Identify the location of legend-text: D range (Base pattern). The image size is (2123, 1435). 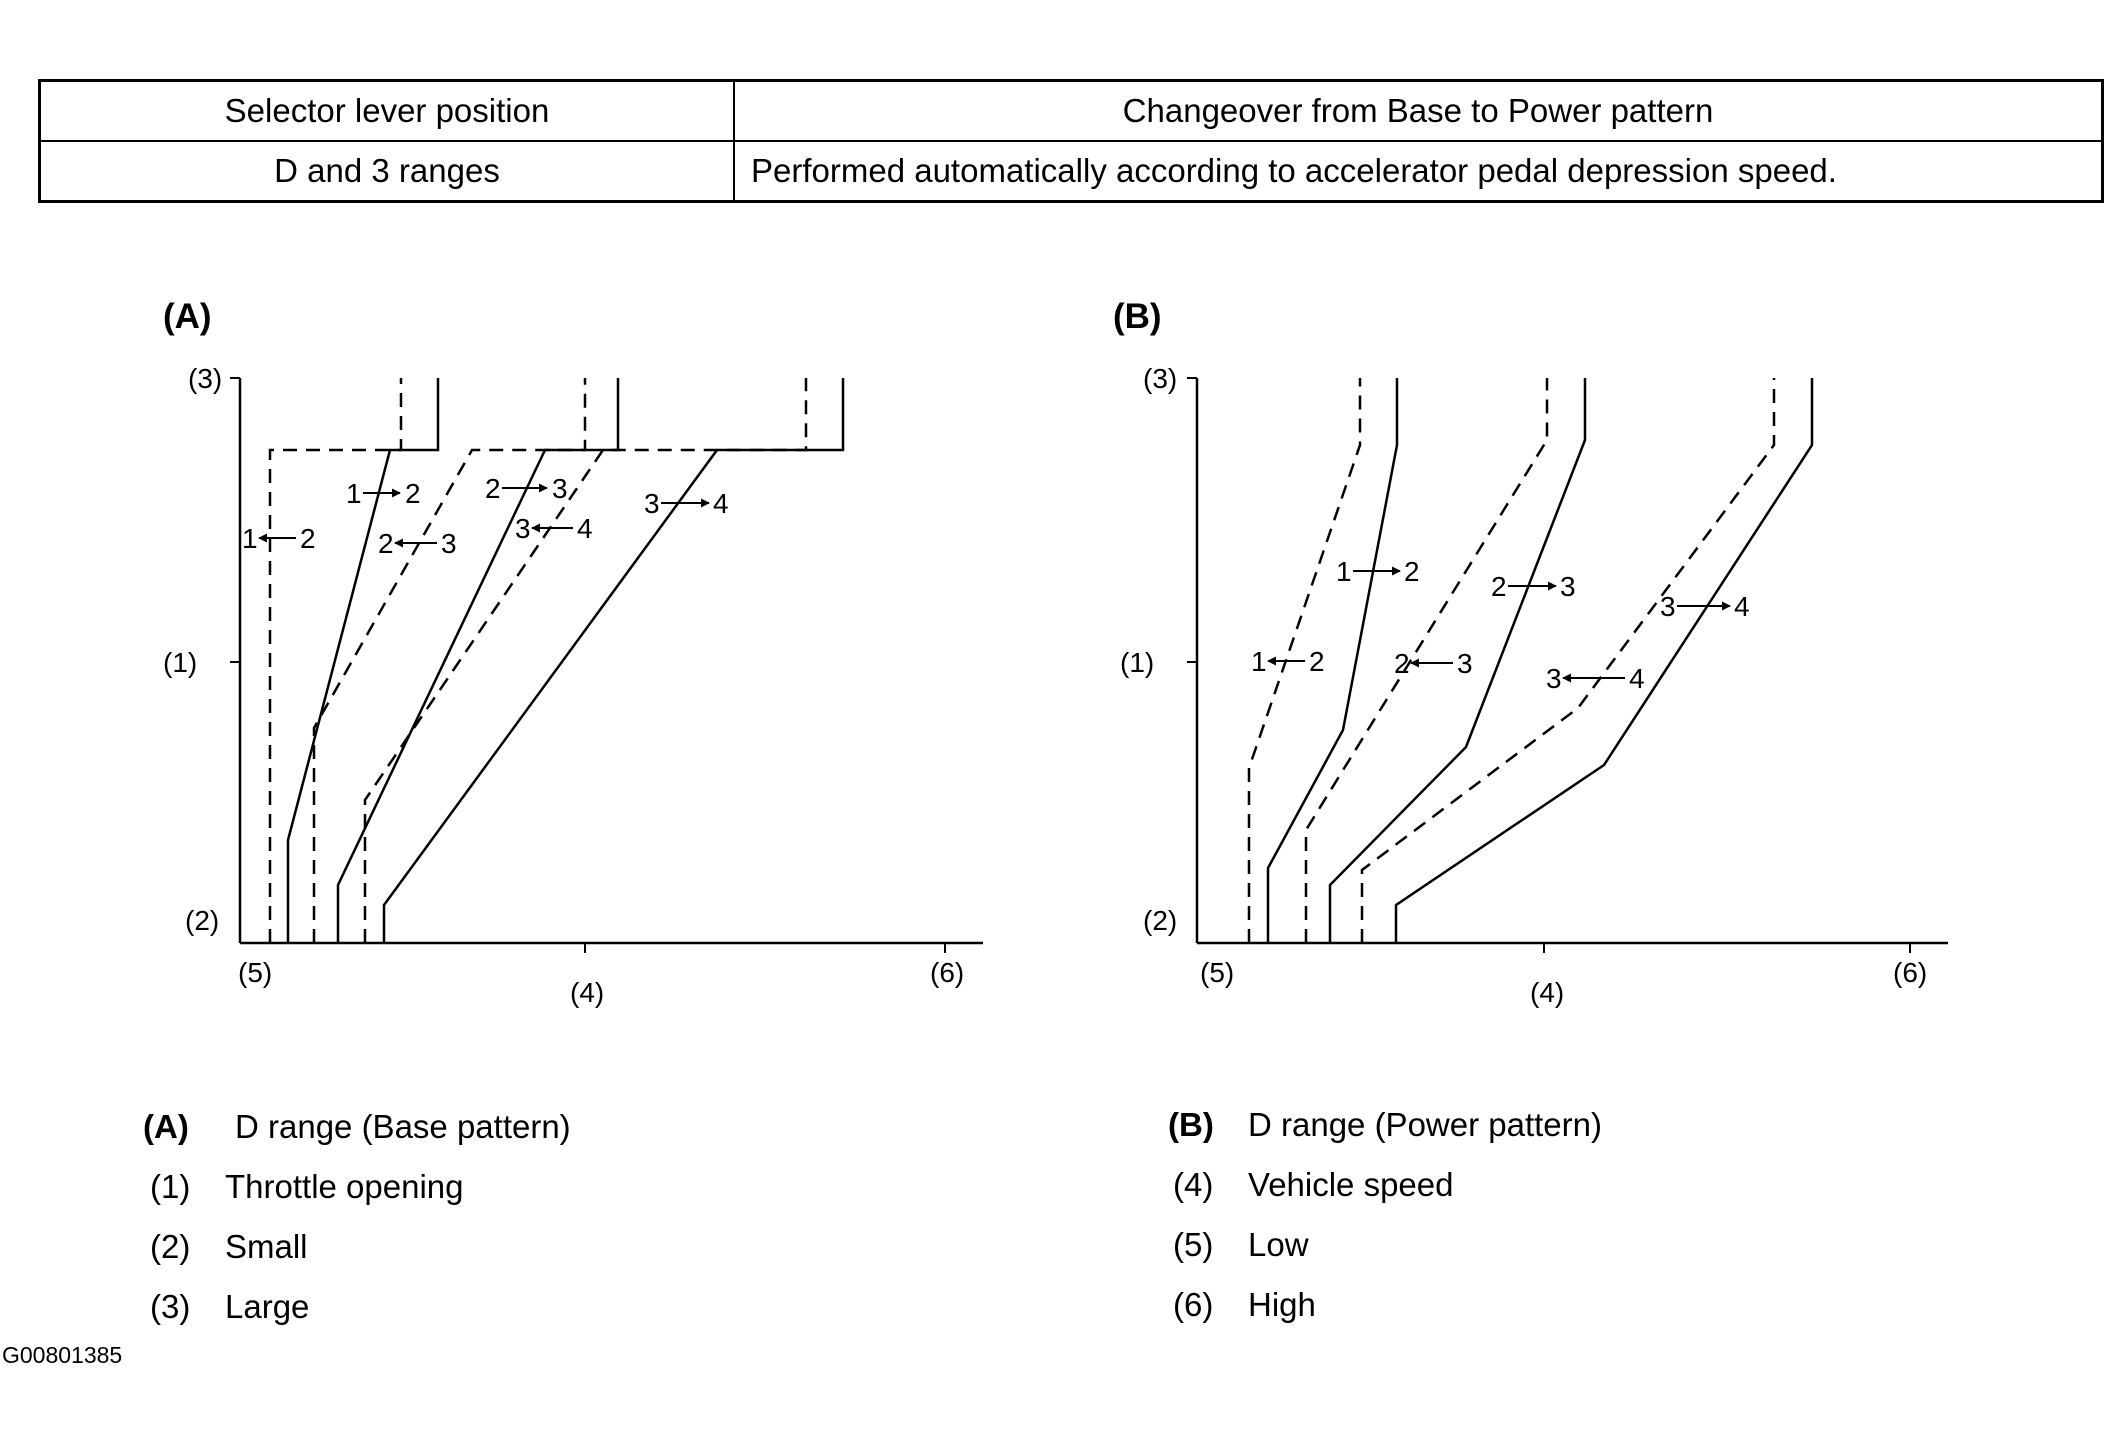
(403, 1126).